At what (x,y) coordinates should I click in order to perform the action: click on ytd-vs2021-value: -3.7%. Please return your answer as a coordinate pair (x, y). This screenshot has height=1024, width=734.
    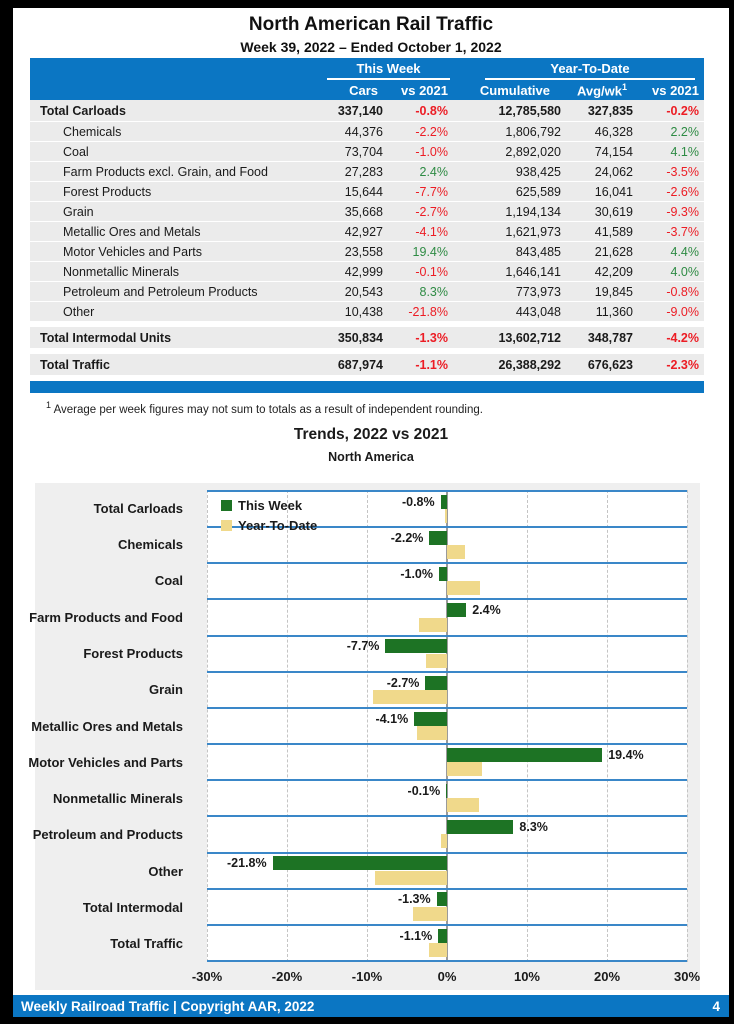
    Looking at the image, I should click on (682, 231).